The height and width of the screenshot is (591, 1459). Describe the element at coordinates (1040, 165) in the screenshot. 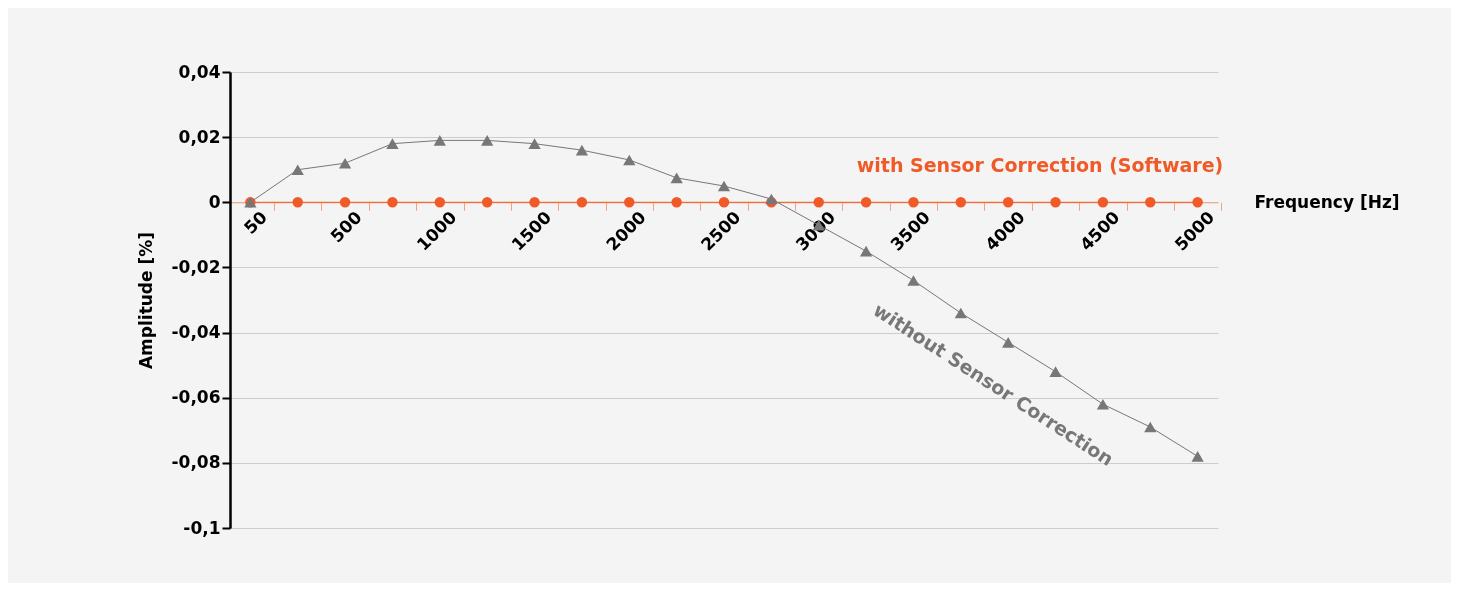

I see `series-label: with Sensor Correction (Software)` at that location.